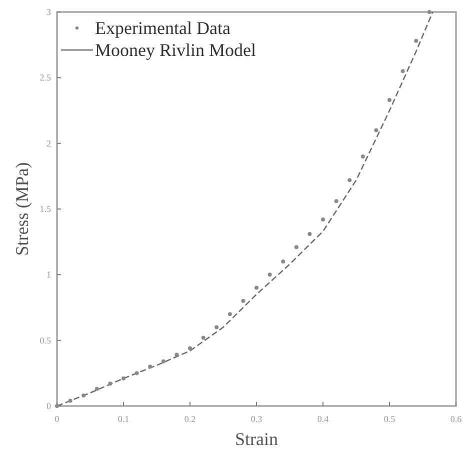  I want to click on x-tick-label: 0.5, so click(390, 419).